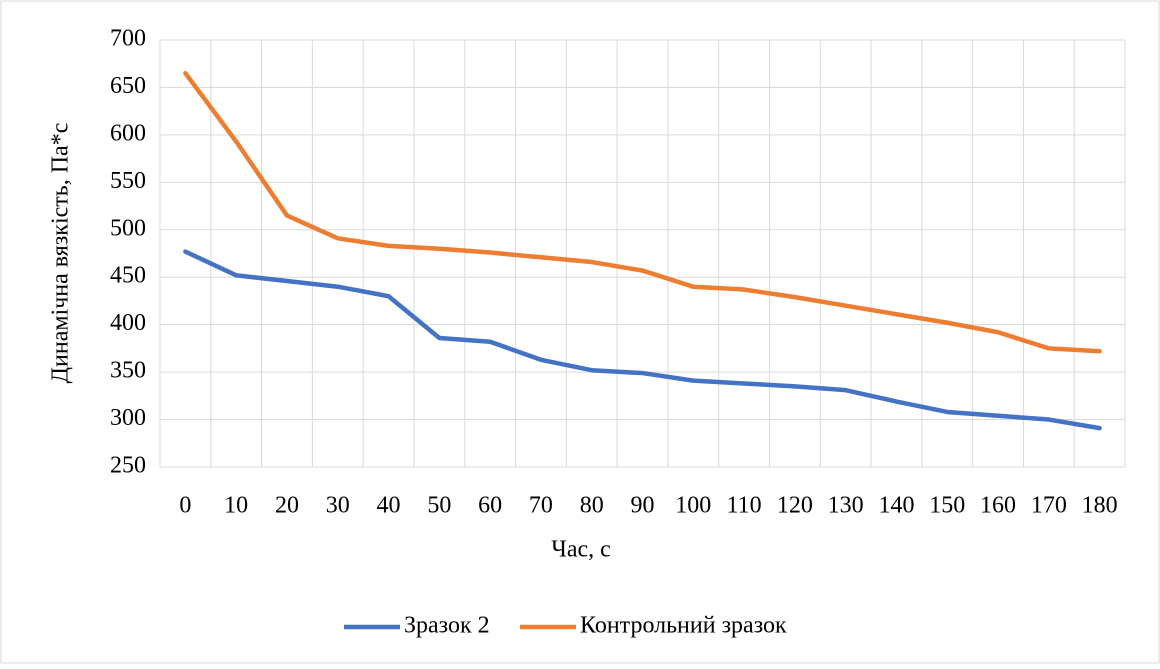  What do you see at coordinates (439, 506) in the screenshot?
I see `x-tick-label: 50` at bounding box center [439, 506].